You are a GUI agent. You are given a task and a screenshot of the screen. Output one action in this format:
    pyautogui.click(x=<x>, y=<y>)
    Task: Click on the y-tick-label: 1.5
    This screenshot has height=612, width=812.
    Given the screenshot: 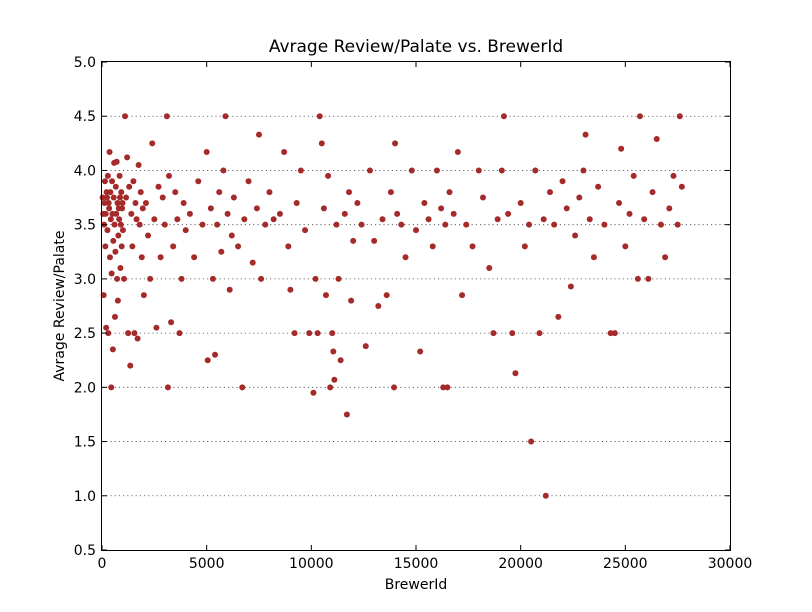 What is the action you would take?
    pyautogui.click(x=85, y=443)
    